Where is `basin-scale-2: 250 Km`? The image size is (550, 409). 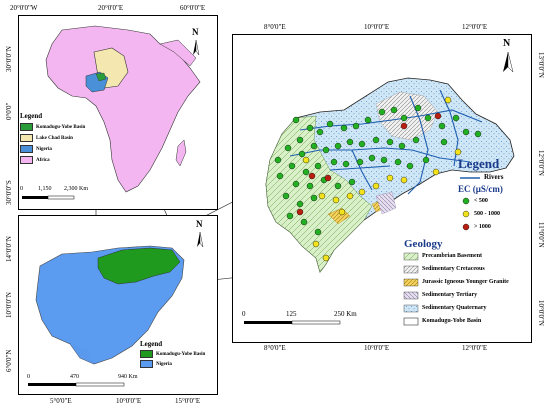 basin-scale-2: 250 Km is located at coordinates (345, 314).